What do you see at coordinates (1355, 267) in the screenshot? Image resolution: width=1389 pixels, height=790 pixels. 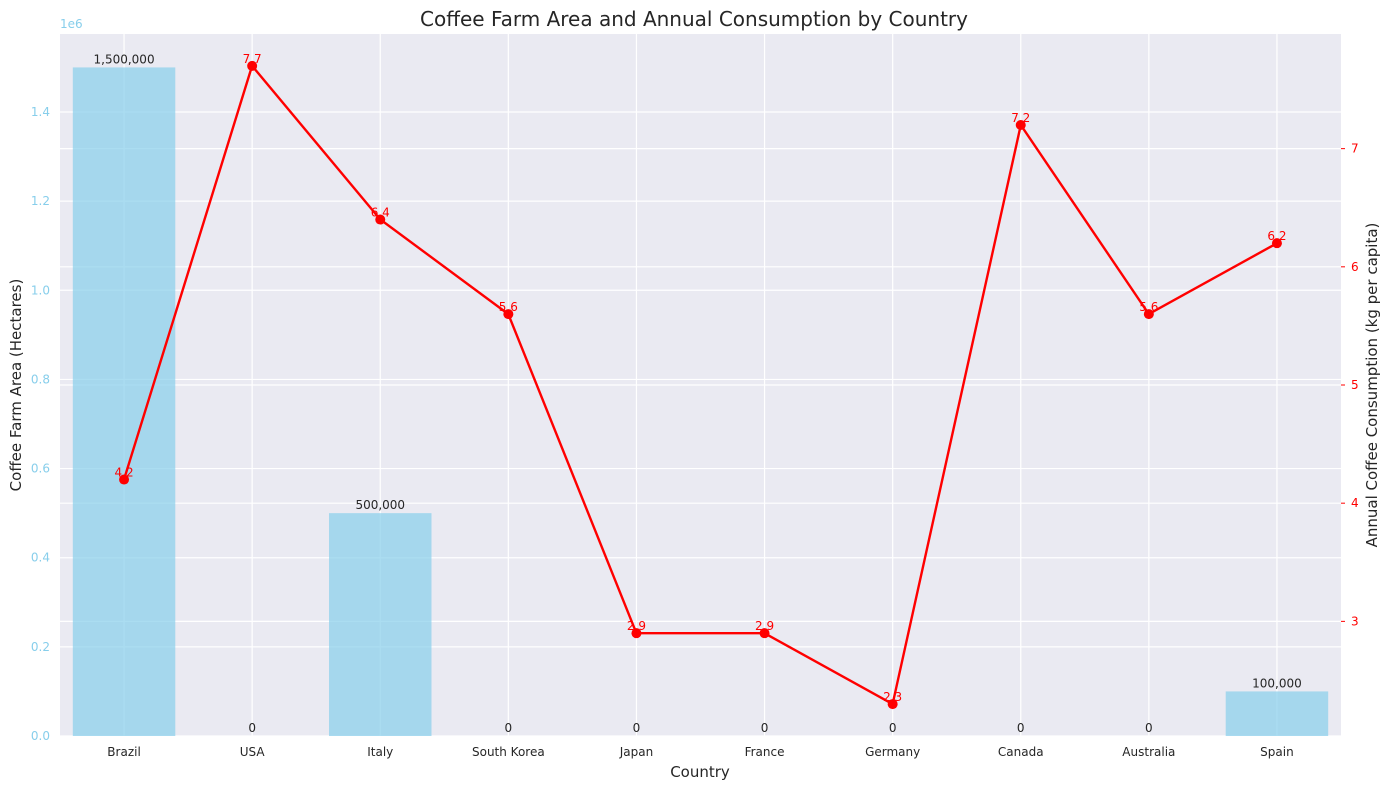 I see `y-tick-label-right: 6` at bounding box center [1355, 267].